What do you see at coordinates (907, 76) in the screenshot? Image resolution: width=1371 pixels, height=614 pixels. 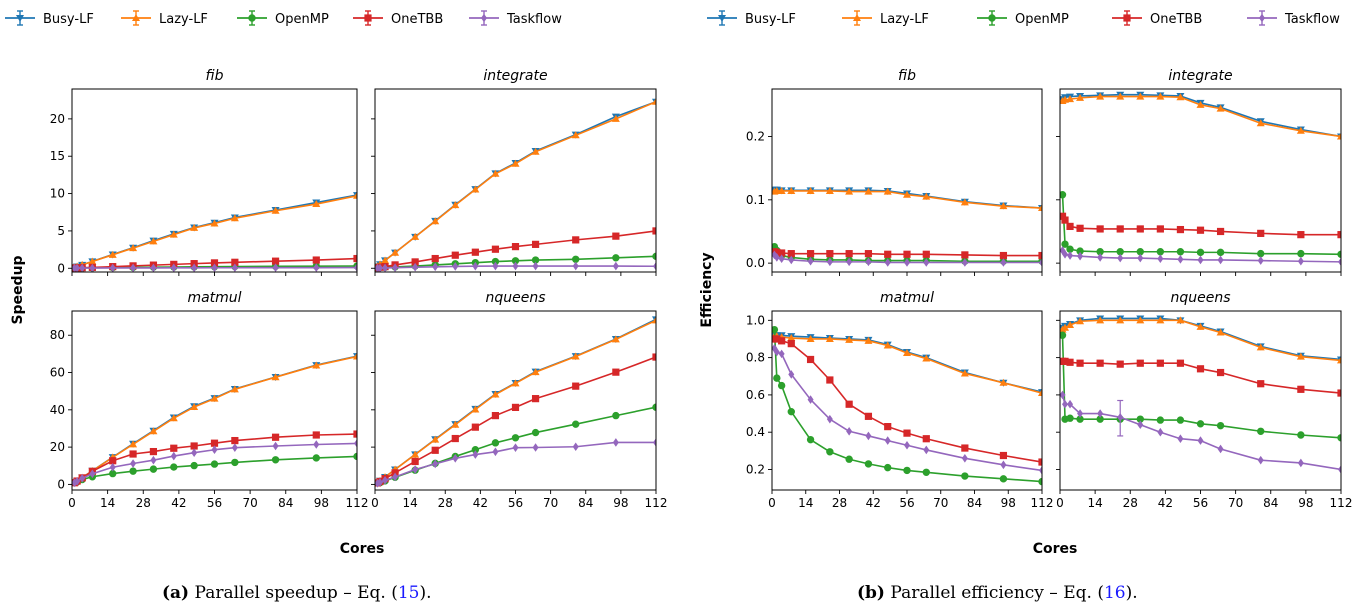 I see `panel-title-efficiency-fib: fib` at bounding box center [907, 76].